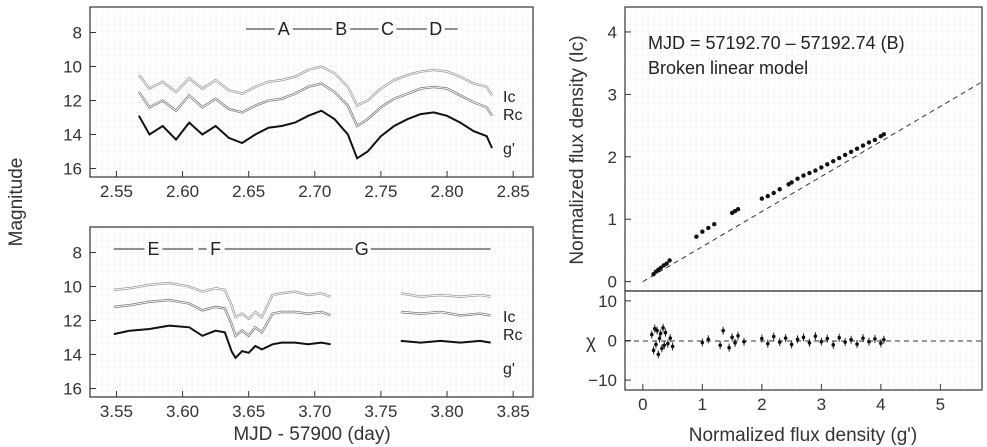 This screenshot has width=987, height=447. Describe the element at coordinates (577, 149) in the screenshot. I see `y-axis-label-ic: Normalized flux density (Ic)` at that location.